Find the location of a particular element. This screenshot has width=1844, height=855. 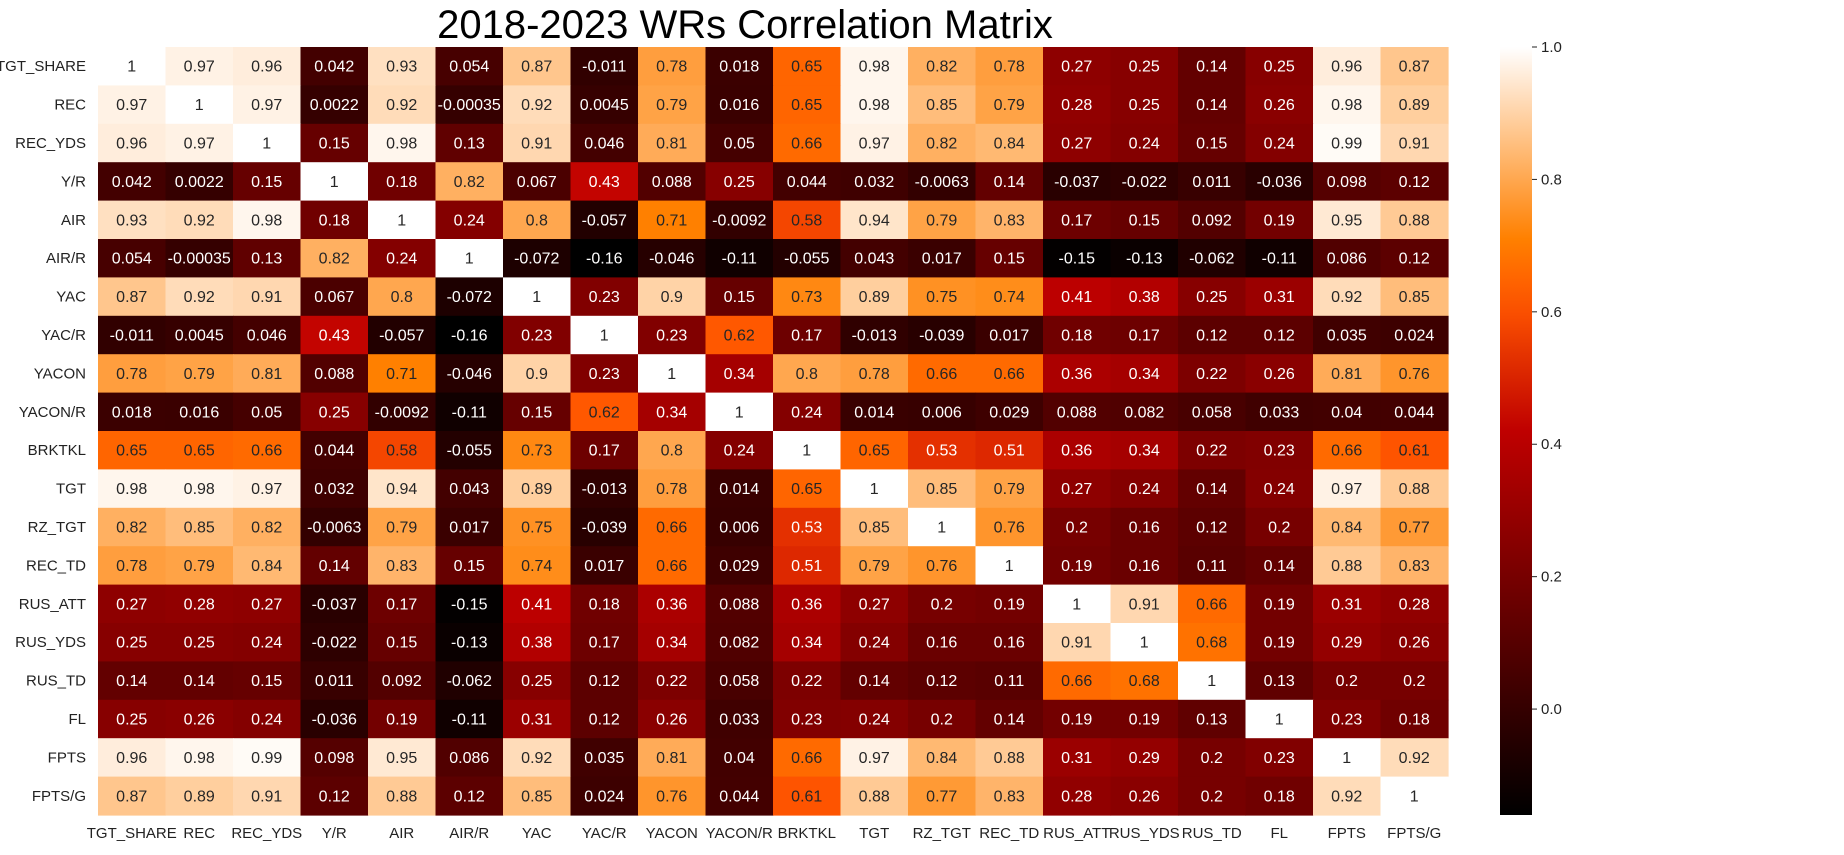

heatmap-cell-value: -0.11 is located at coordinates (739, 259).